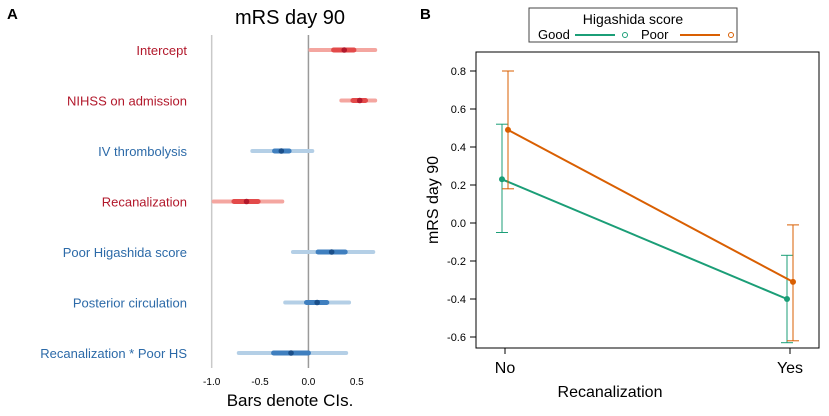 The image size is (829, 416). What do you see at coordinates (458, 186) in the screenshot?
I see `y-tick-label: 0.2` at bounding box center [458, 186].